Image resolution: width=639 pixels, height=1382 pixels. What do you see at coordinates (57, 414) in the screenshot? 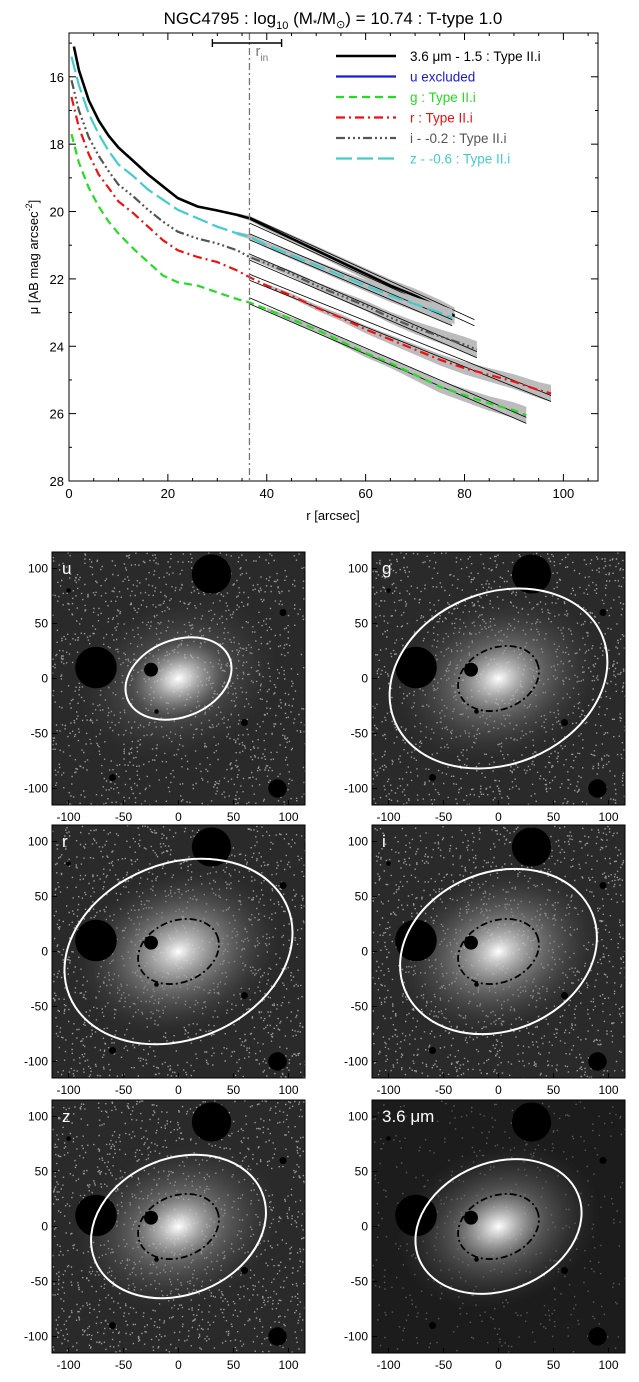
I see `y-tick-label: 26` at bounding box center [57, 414].